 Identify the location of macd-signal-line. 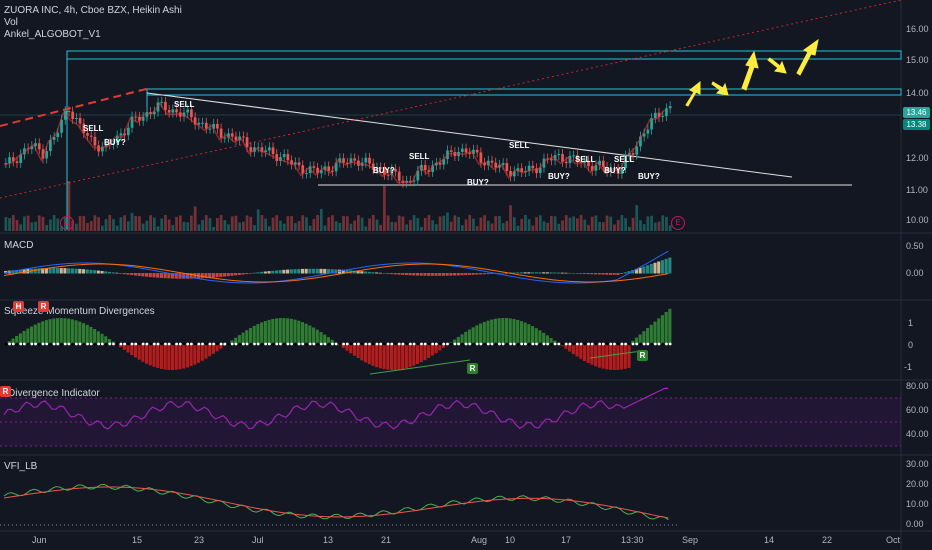
(336, 273).